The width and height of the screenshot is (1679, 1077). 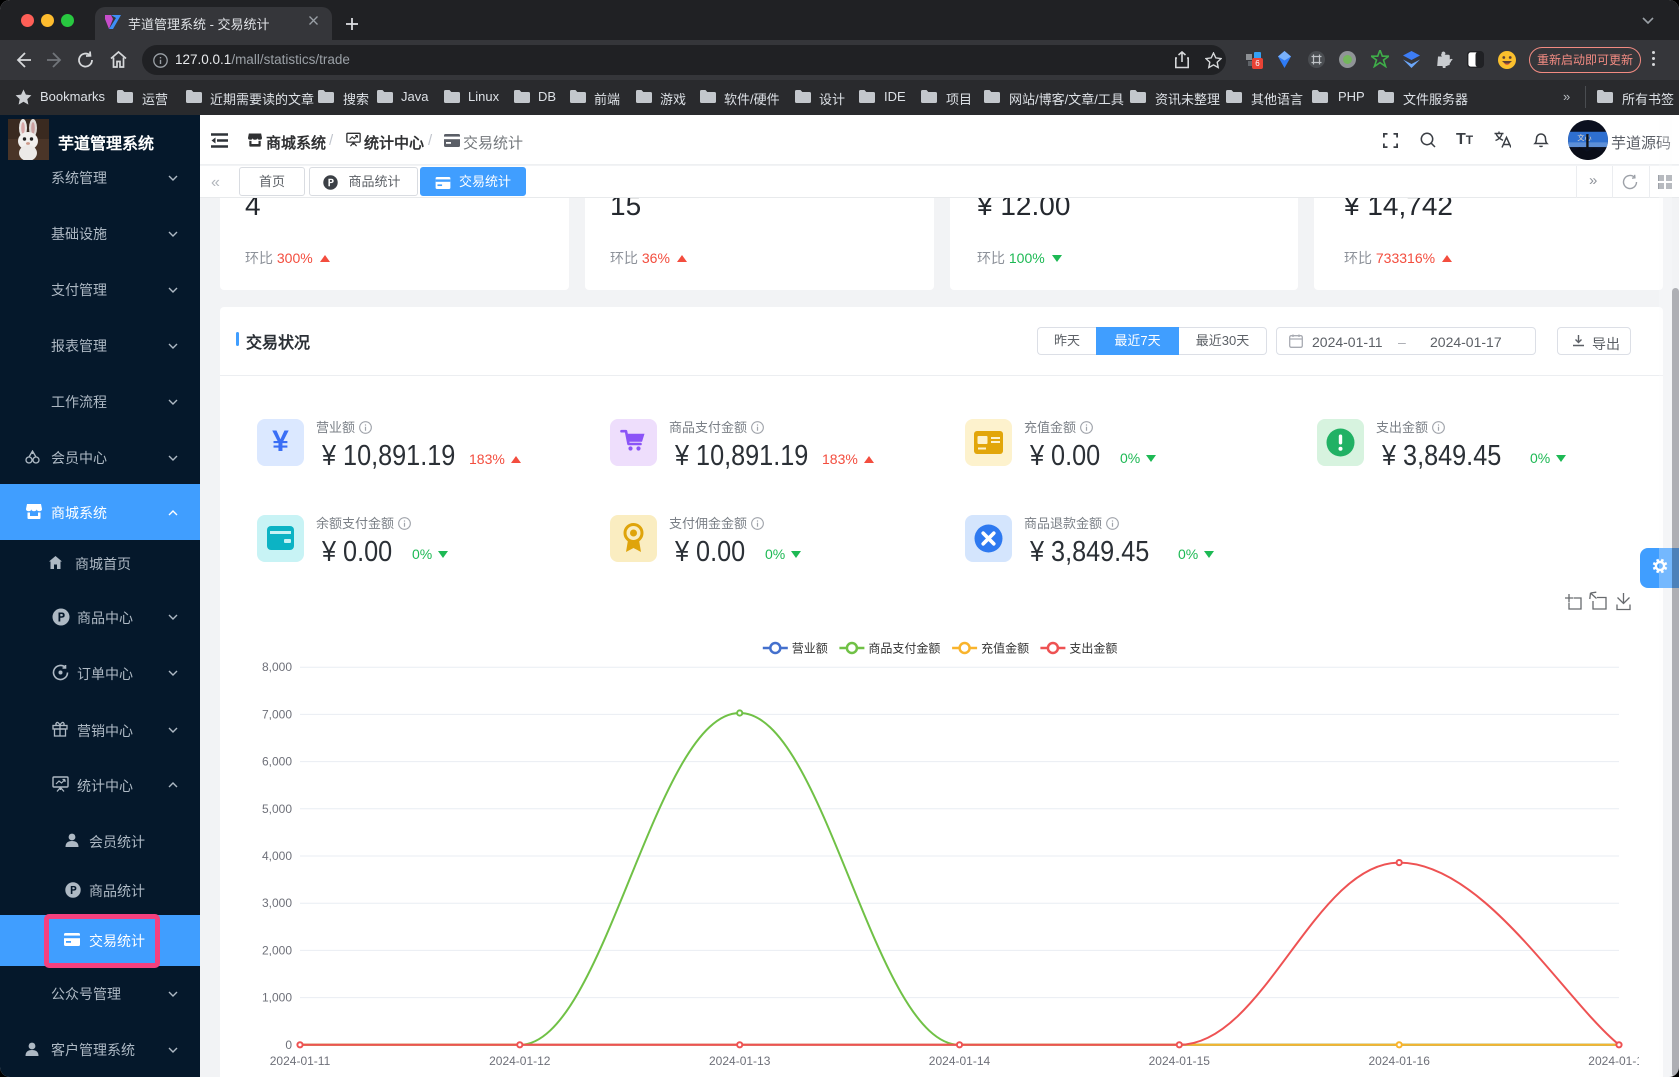 I want to click on svg-text: 2024-01-12, so click(x=520, y=1061).